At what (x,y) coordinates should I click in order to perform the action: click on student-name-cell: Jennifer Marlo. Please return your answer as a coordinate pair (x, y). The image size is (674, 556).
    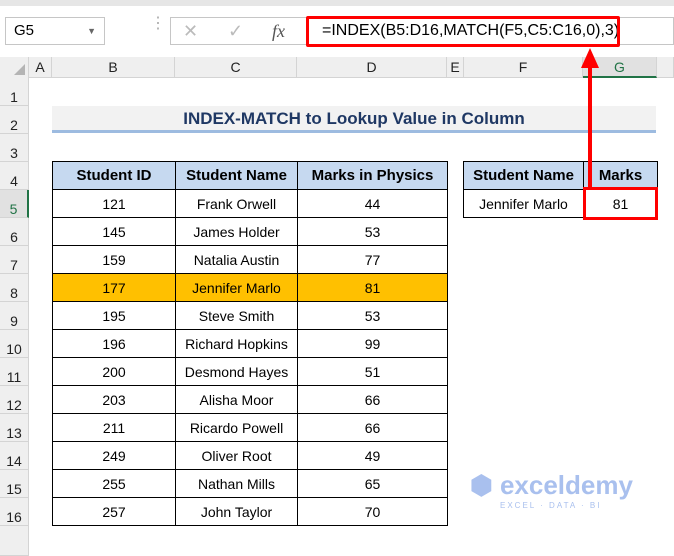
    Looking at the image, I should click on (236, 287).